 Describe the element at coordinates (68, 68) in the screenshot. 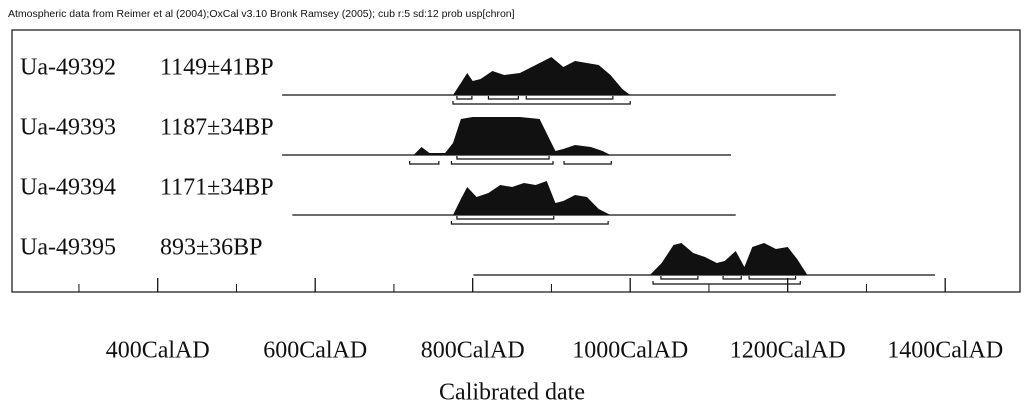

I see `series-name: Ua-49392` at that location.